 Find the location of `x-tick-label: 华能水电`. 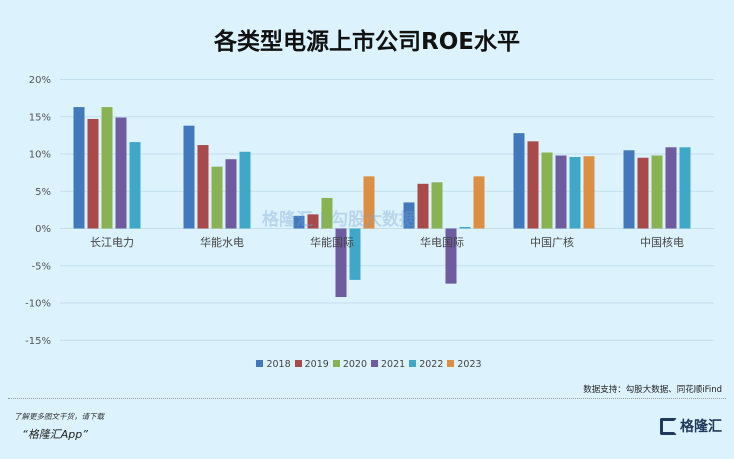

x-tick-label: 华能水电 is located at coordinates (222, 242).